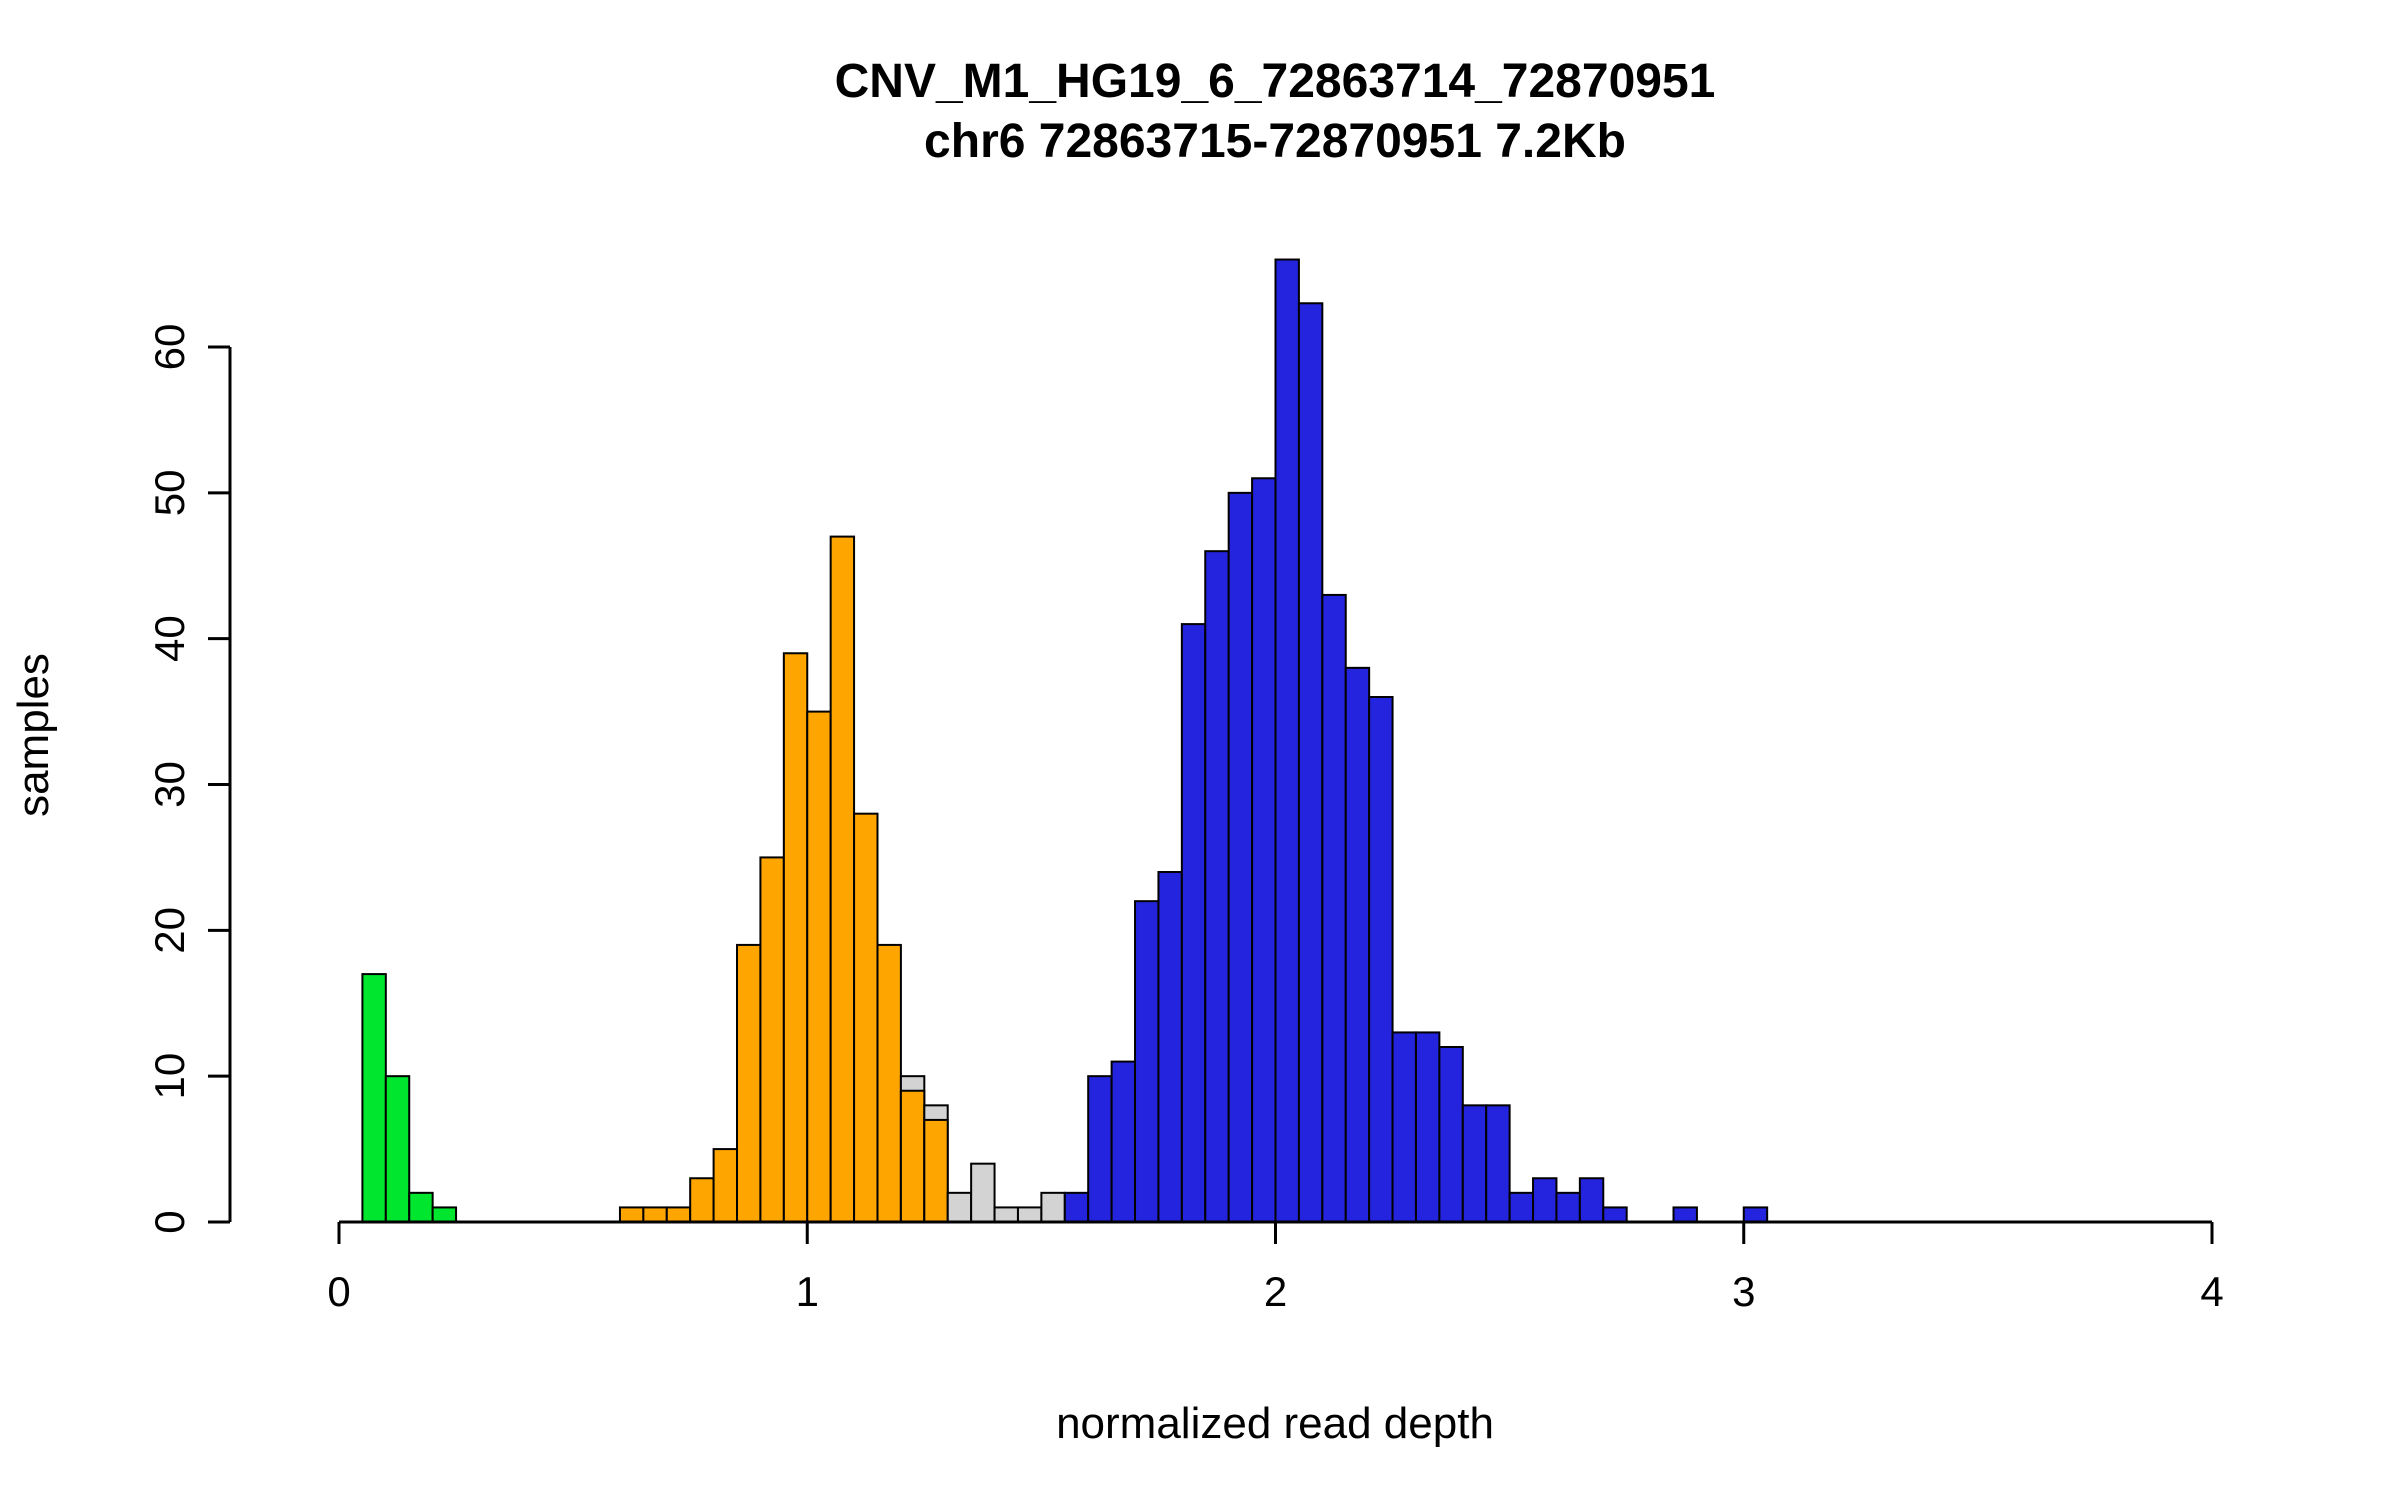 The height and width of the screenshot is (1500, 2400). Describe the element at coordinates (169, 784) in the screenshot. I see `y-tick-label: 30` at that location.